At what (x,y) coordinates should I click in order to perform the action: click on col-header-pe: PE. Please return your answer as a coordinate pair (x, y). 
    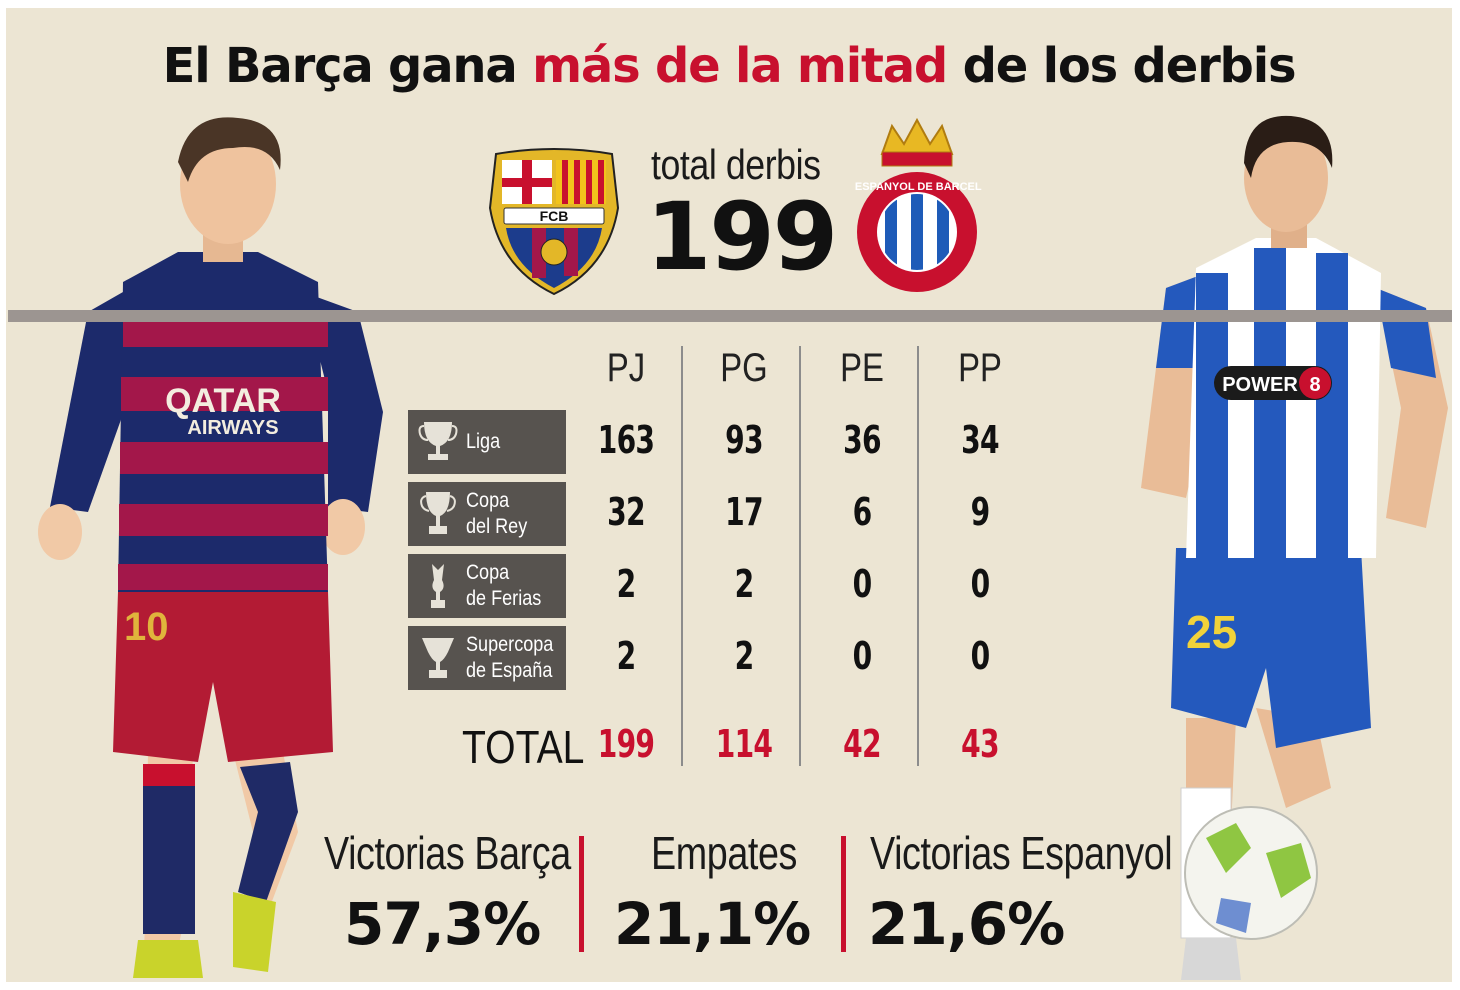
    Looking at the image, I should click on (862, 368).